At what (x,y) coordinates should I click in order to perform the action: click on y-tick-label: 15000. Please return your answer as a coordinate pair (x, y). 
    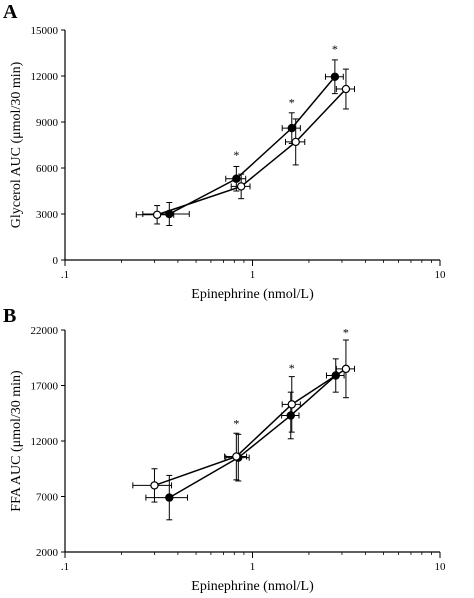
    Looking at the image, I should click on (45, 31).